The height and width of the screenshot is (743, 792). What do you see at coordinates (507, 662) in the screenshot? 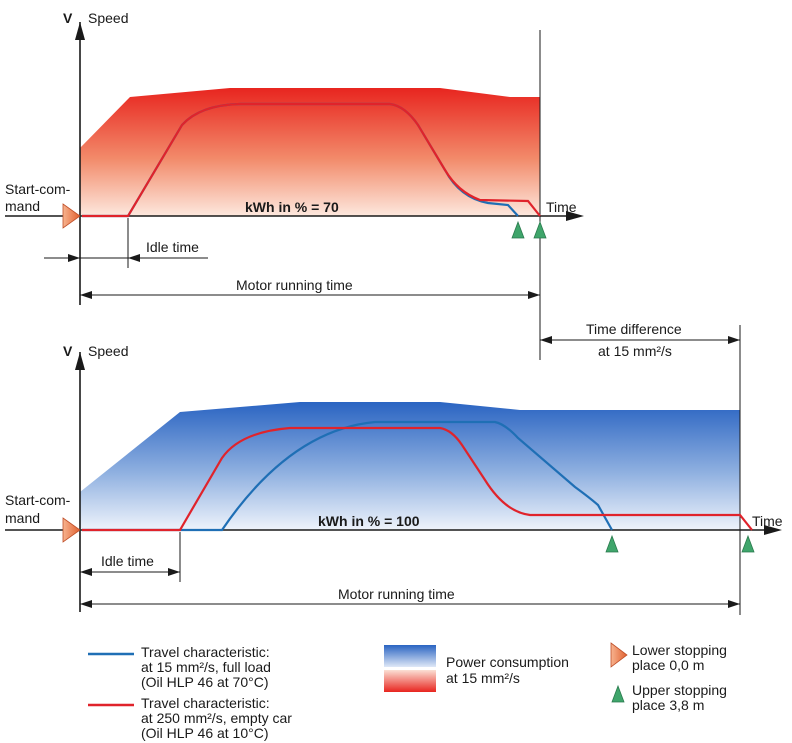
I see `legend-power-line1: Power consumption` at bounding box center [507, 662].